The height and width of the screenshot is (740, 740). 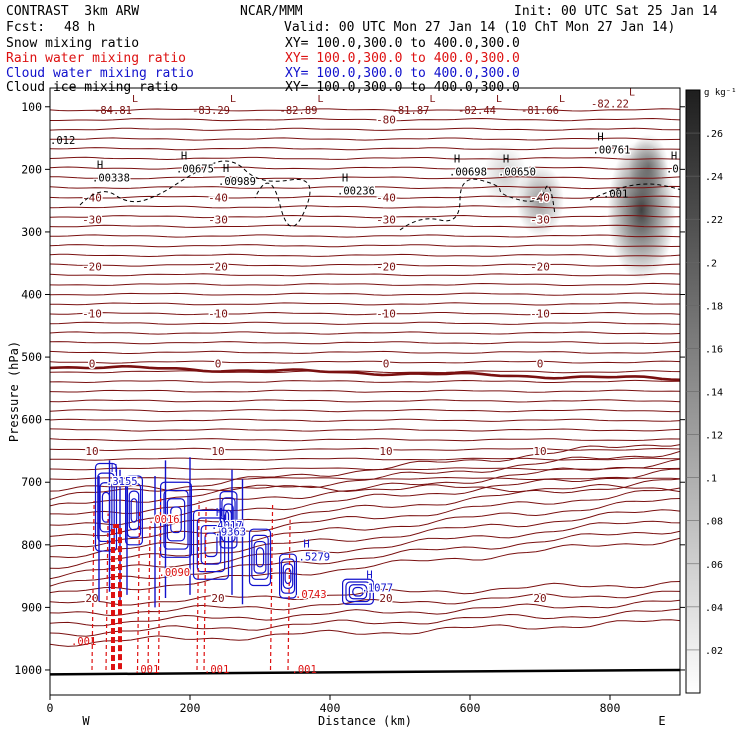 What do you see at coordinates (26, 27) in the screenshot?
I see `fcst-label: Fcst:` at bounding box center [26, 27].